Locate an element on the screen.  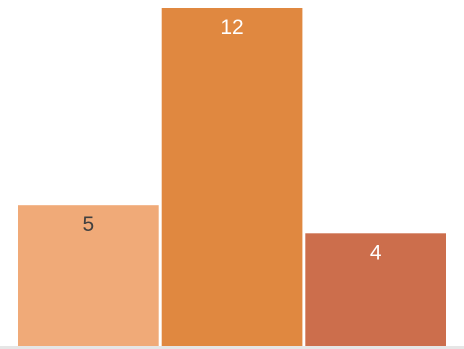
data-label-3: 4 is located at coordinates (376, 252).